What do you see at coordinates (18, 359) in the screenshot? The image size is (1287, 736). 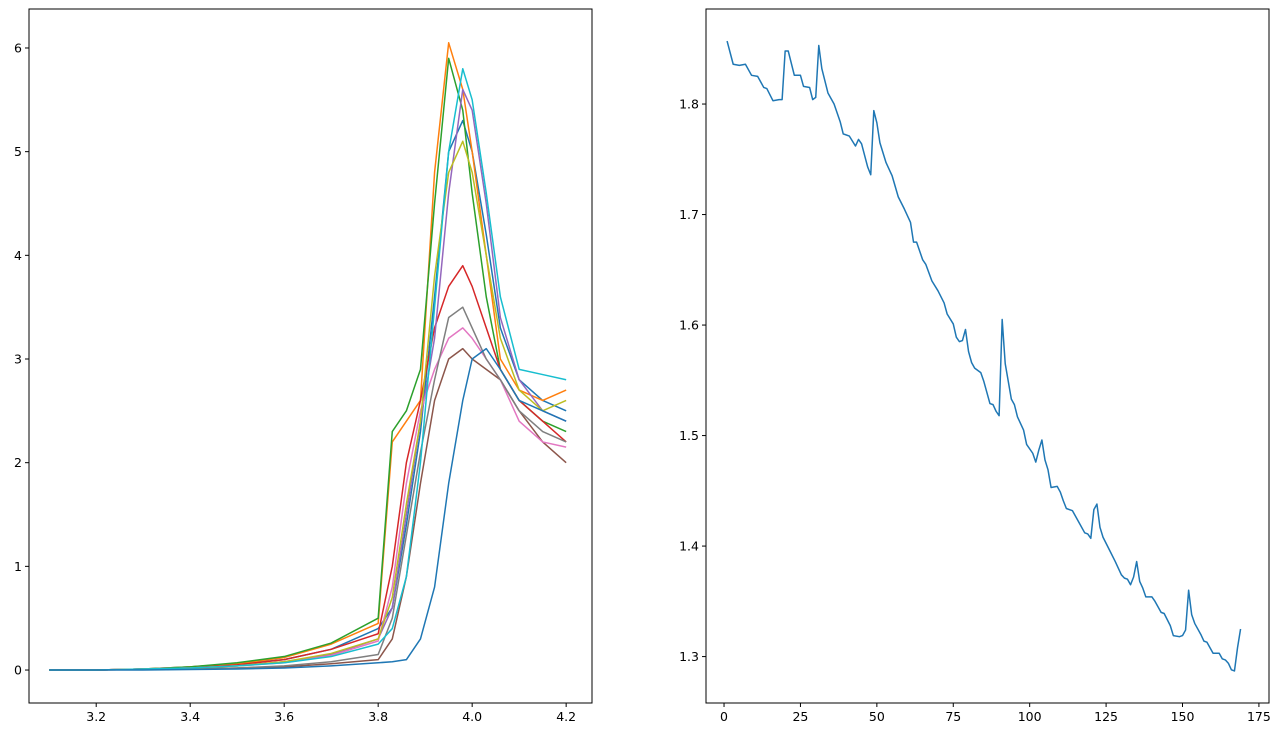 I see `y-tick-label: 3` at bounding box center [18, 359].